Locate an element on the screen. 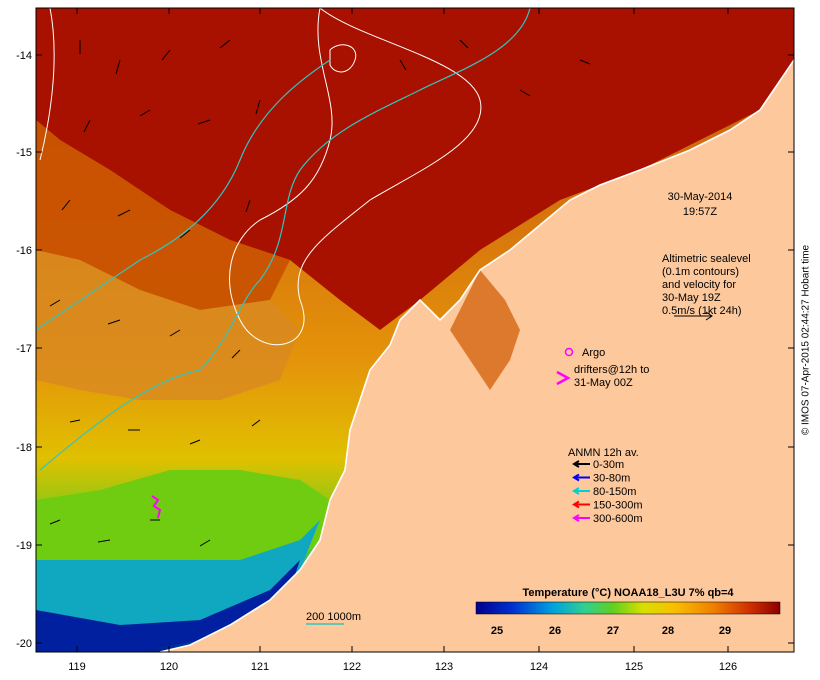  altimetry-line: and velocity for is located at coordinates (699, 285).